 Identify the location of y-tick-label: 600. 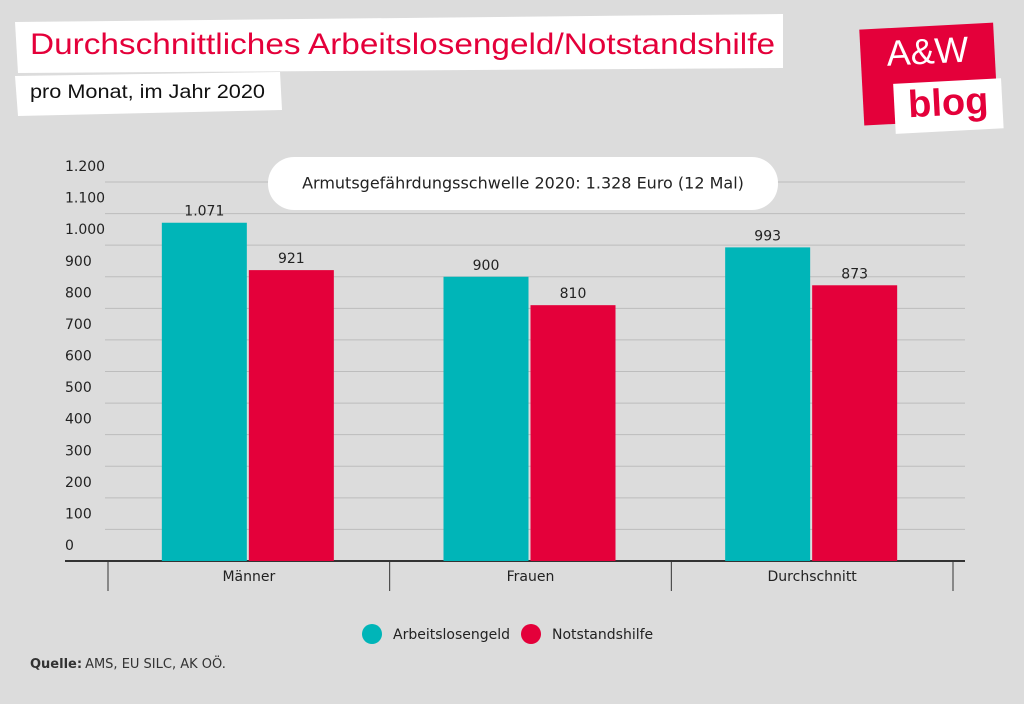
(78, 357).